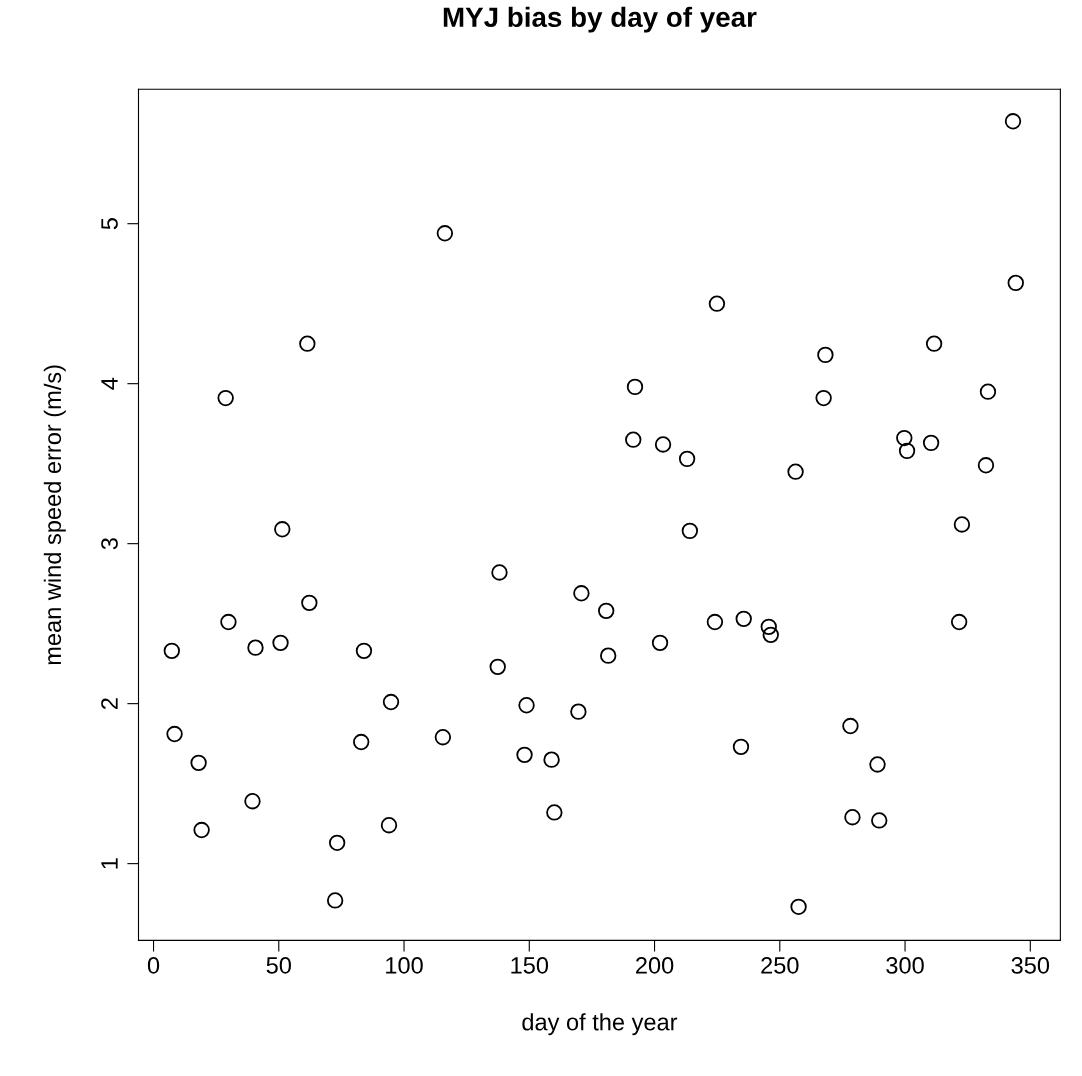  I want to click on x-tick-label: 150, so click(530, 965).